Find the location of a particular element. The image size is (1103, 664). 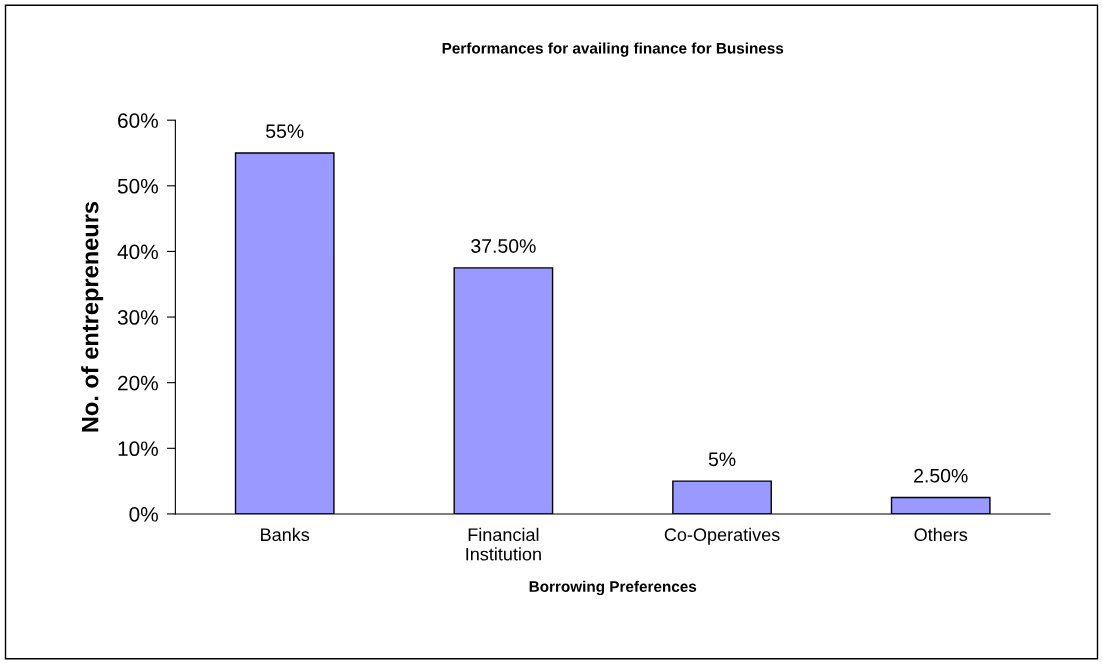

y-tick-label: 50% is located at coordinates (137, 186).